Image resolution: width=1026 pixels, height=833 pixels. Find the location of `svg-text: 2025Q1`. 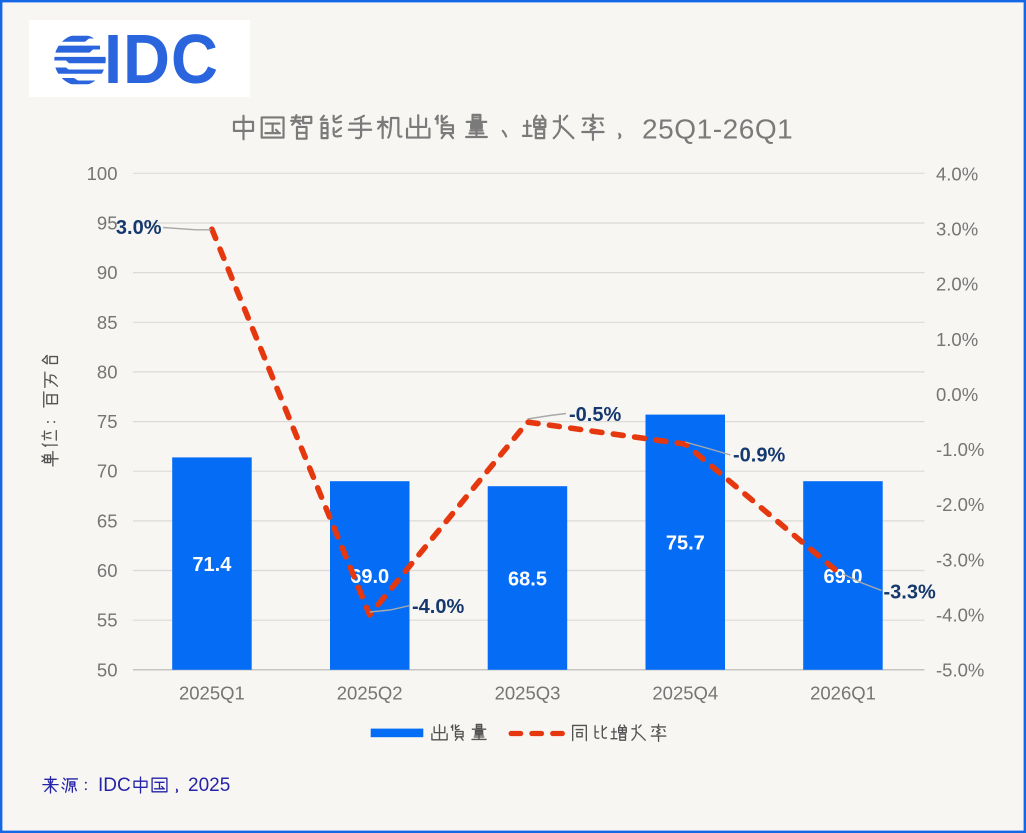

svg-text: 2025Q1 is located at coordinates (212, 693).